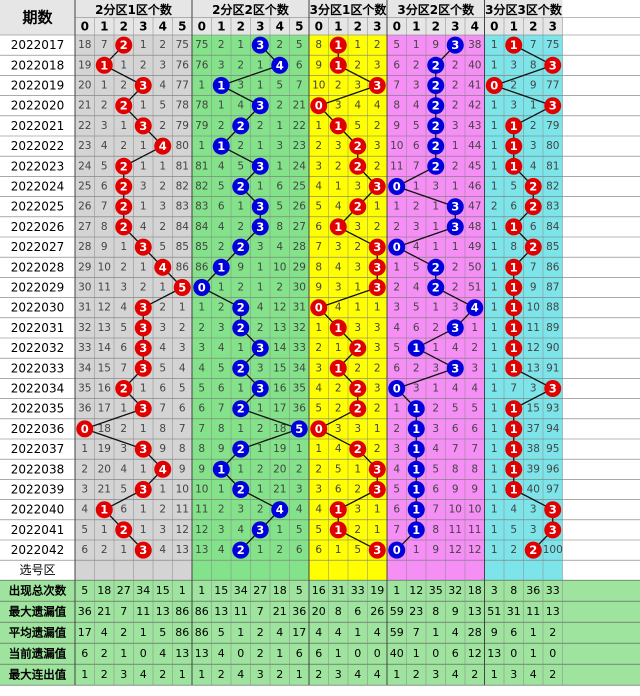 This screenshot has width=640, height=696. Describe the element at coordinates (38, 591) in the screenshot. I see `stat-label: 出现总次数` at that location.